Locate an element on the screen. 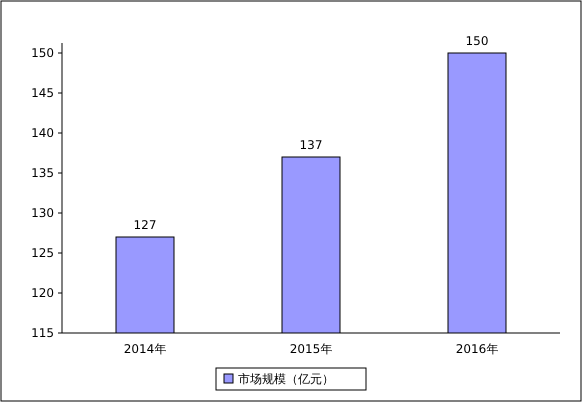  legend: 市场规模（亿元） is located at coordinates (291, 379).